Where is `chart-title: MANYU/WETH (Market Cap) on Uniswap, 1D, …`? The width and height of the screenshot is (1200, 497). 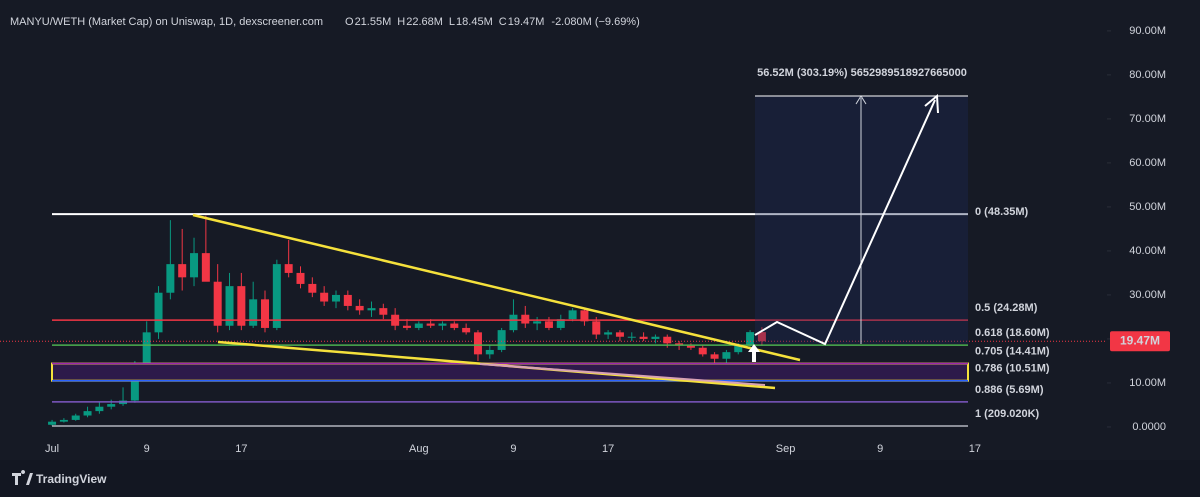
chart-title: MANYU/WETH (Market Cap) on Uniswap, 1D, … is located at coordinates (166, 22).